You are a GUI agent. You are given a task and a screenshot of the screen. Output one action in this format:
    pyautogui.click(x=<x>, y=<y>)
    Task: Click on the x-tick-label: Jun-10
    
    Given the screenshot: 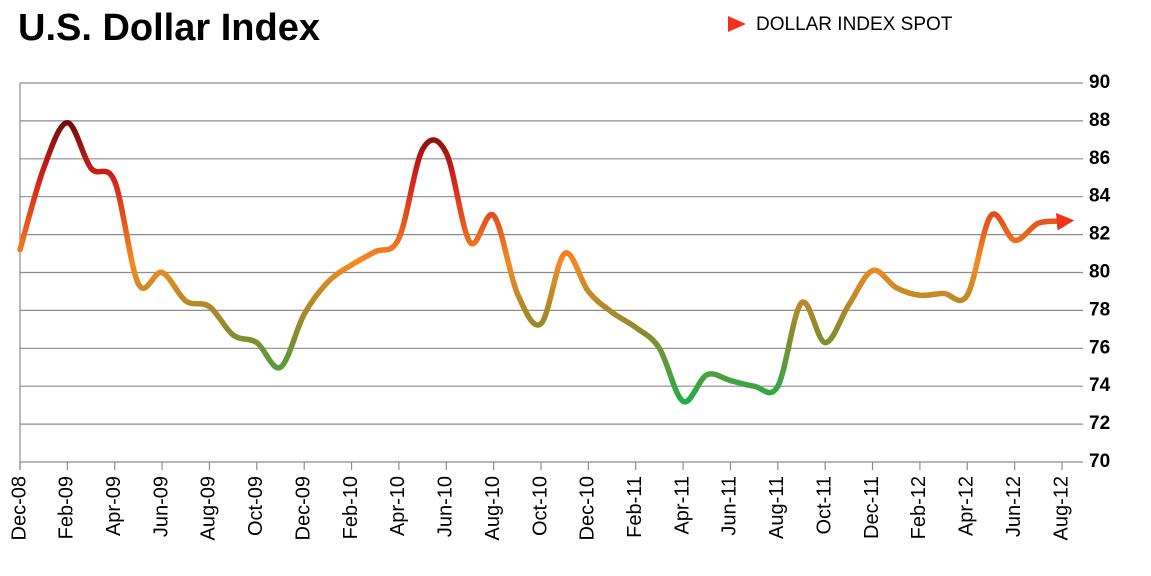 What is the action you would take?
    pyautogui.click(x=446, y=506)
    